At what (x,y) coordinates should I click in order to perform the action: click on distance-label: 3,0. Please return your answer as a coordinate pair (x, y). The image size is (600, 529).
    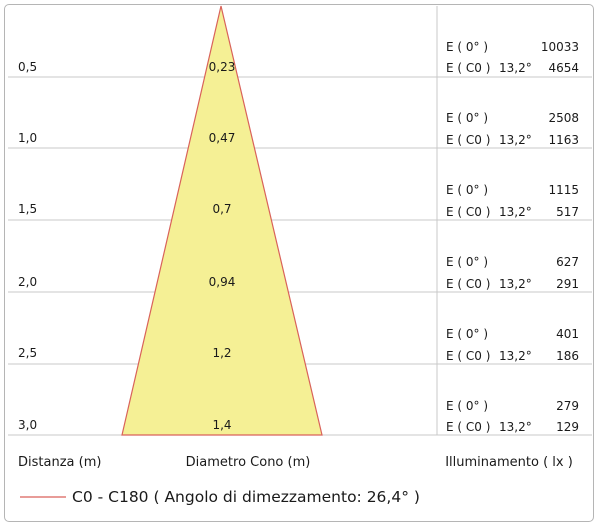
    Looking at the image, I should click on (27, 425).